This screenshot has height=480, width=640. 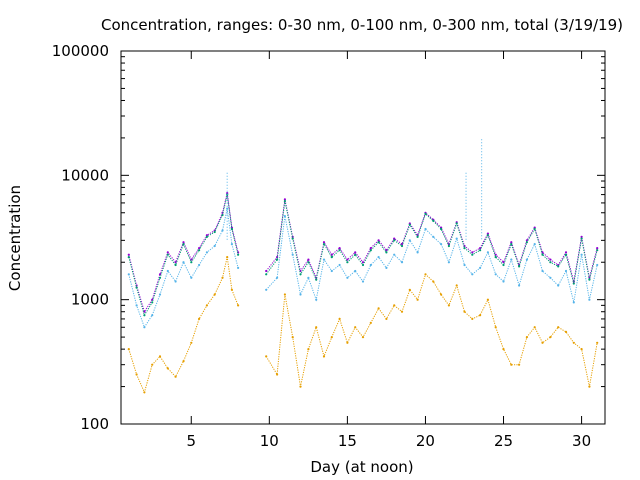 I want to click on x-tick-label: 25, so click(x=503, y=441).